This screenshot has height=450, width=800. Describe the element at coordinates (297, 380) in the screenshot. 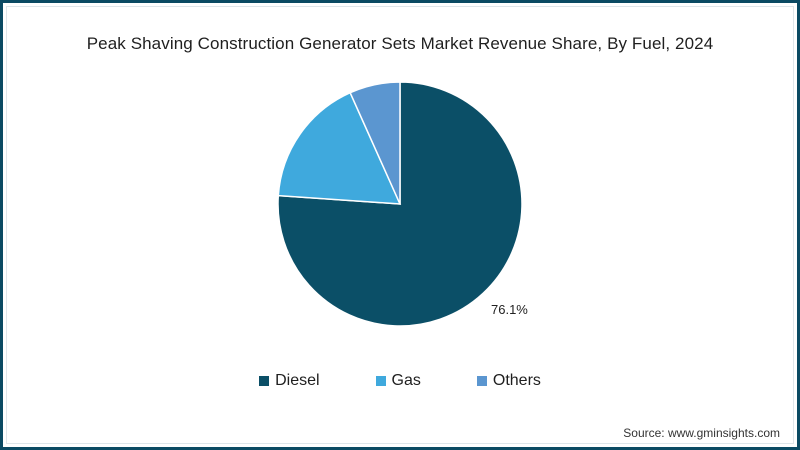

I see `legend-label-diesel: Diesel` at that location.